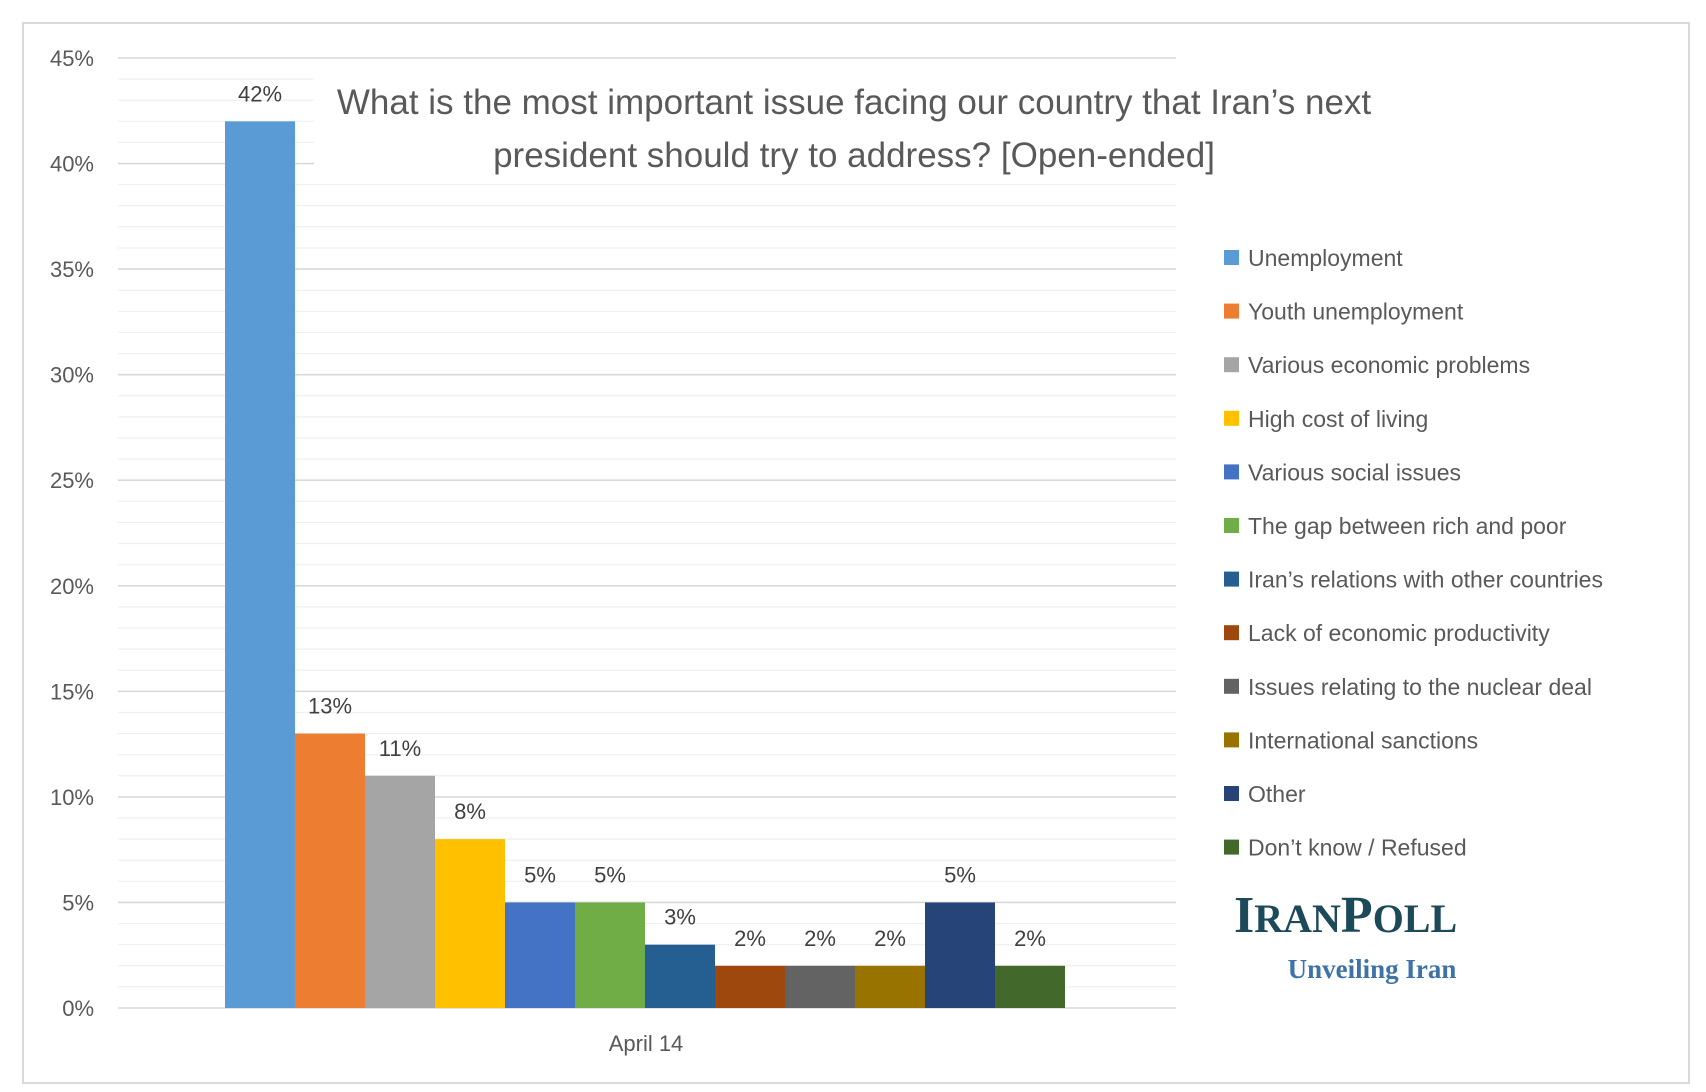  What do you see at coordinates (330, 706) in the screenshot?
I see `data-label: 13%` at bounding box center [330, 706].